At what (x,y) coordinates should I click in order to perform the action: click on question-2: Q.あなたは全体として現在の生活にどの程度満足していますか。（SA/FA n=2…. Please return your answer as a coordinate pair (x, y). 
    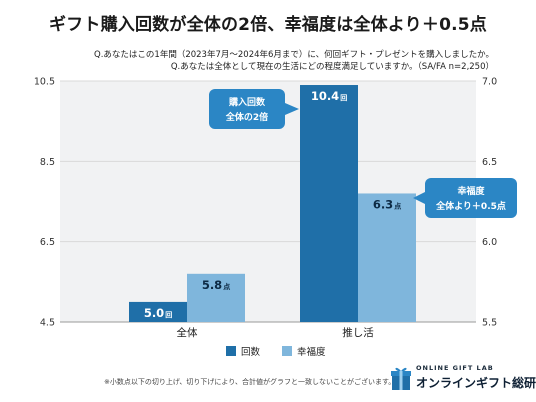
    Looking at the image, I should click on (332, 67).